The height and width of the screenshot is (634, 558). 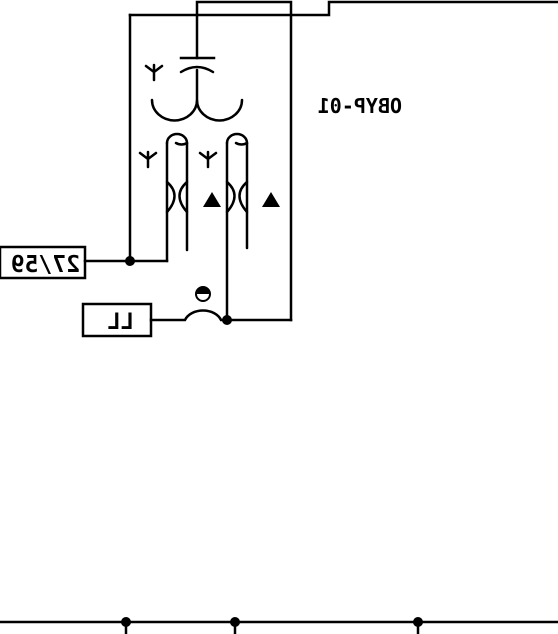 What do you see at coordinates (360, 106) in the screenshot?
I see `device-label: OBYP-01` at bounding box center [360, 106].